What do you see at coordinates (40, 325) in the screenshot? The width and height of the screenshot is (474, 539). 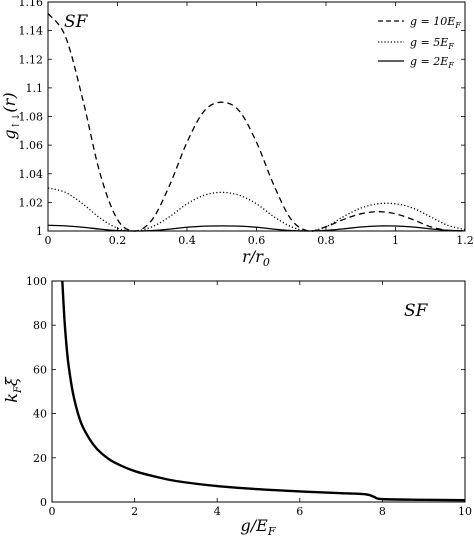 I see `y-tick-label: 80` at bounding box center [40, 325].